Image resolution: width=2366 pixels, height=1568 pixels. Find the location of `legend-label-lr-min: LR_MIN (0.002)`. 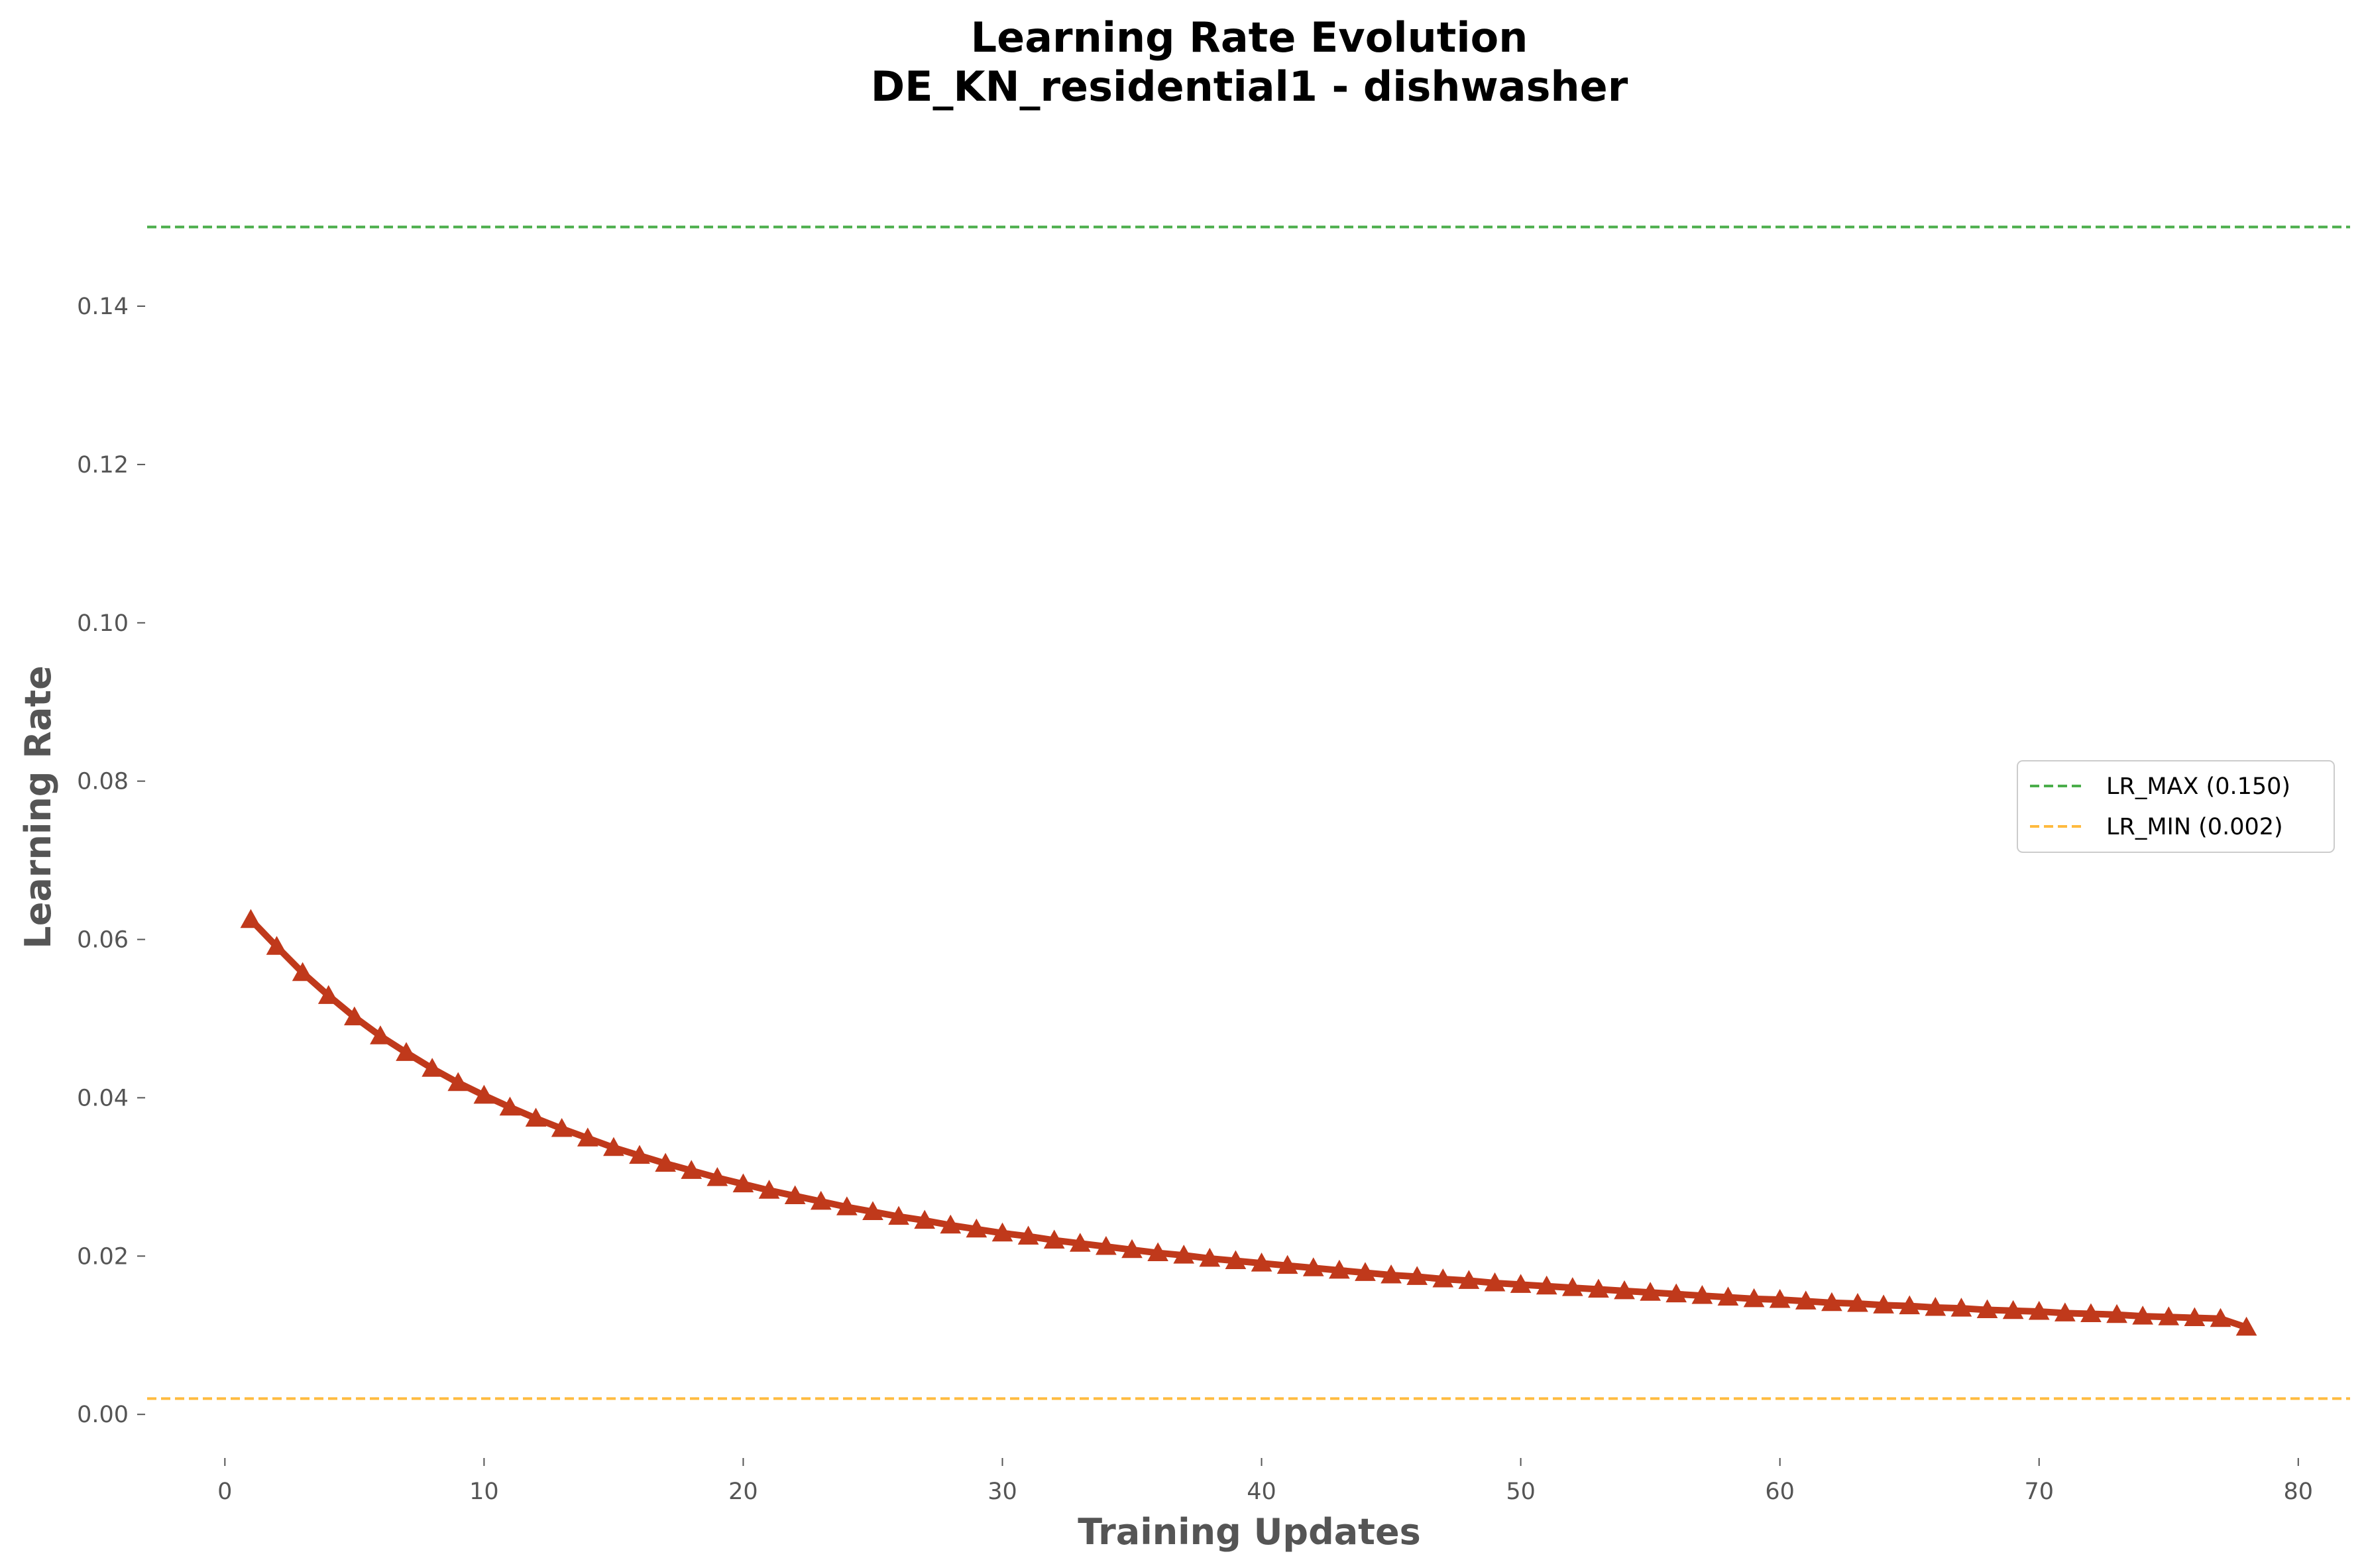

legend-label-lr-min: LR_MIN (0.002) is located at coordinates (2194, 827).